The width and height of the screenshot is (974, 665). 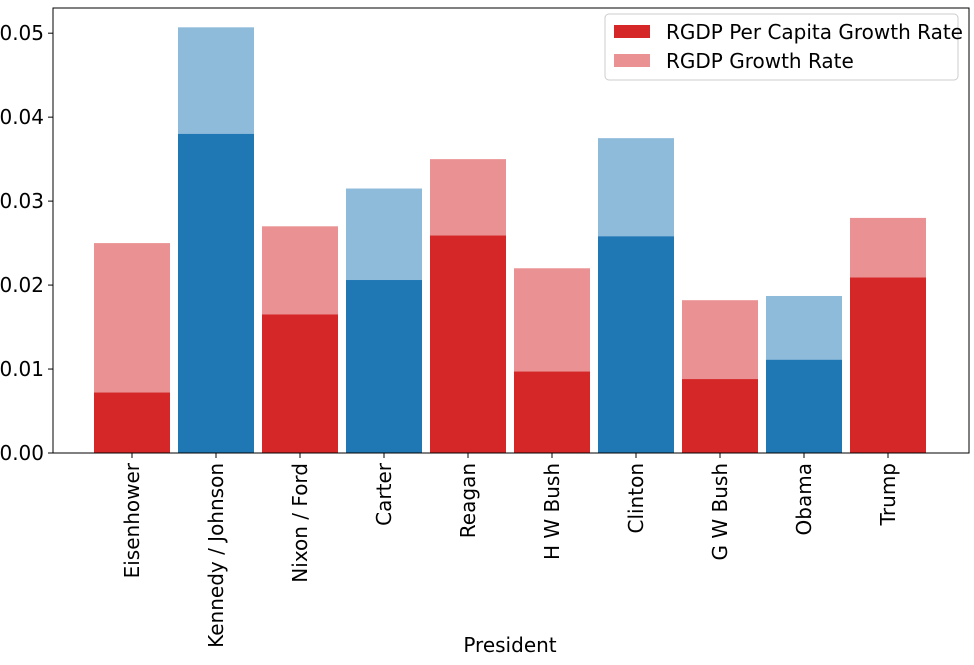 I want to click on x-tick-label: Obama, so click(x=804, y=499).